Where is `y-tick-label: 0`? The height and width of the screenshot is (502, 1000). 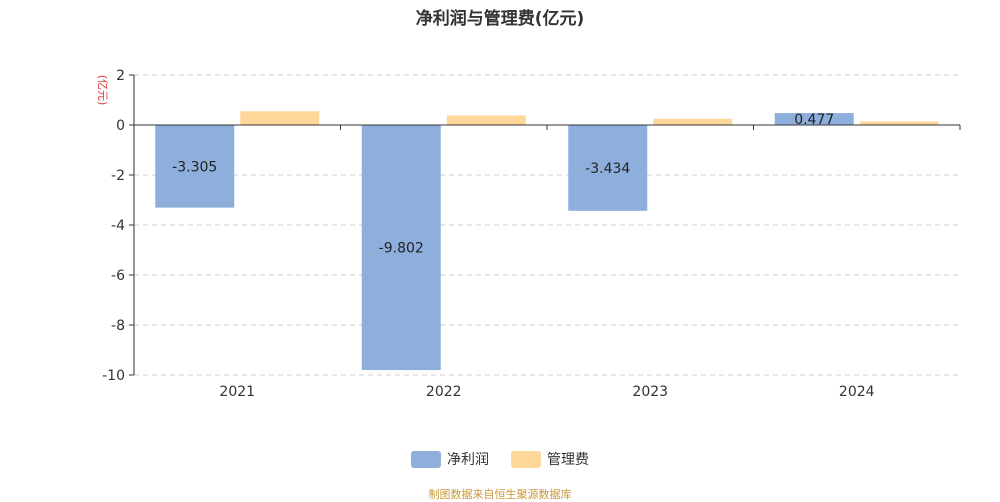 y-tick-label: 0 is located at coordinates (120, 126).